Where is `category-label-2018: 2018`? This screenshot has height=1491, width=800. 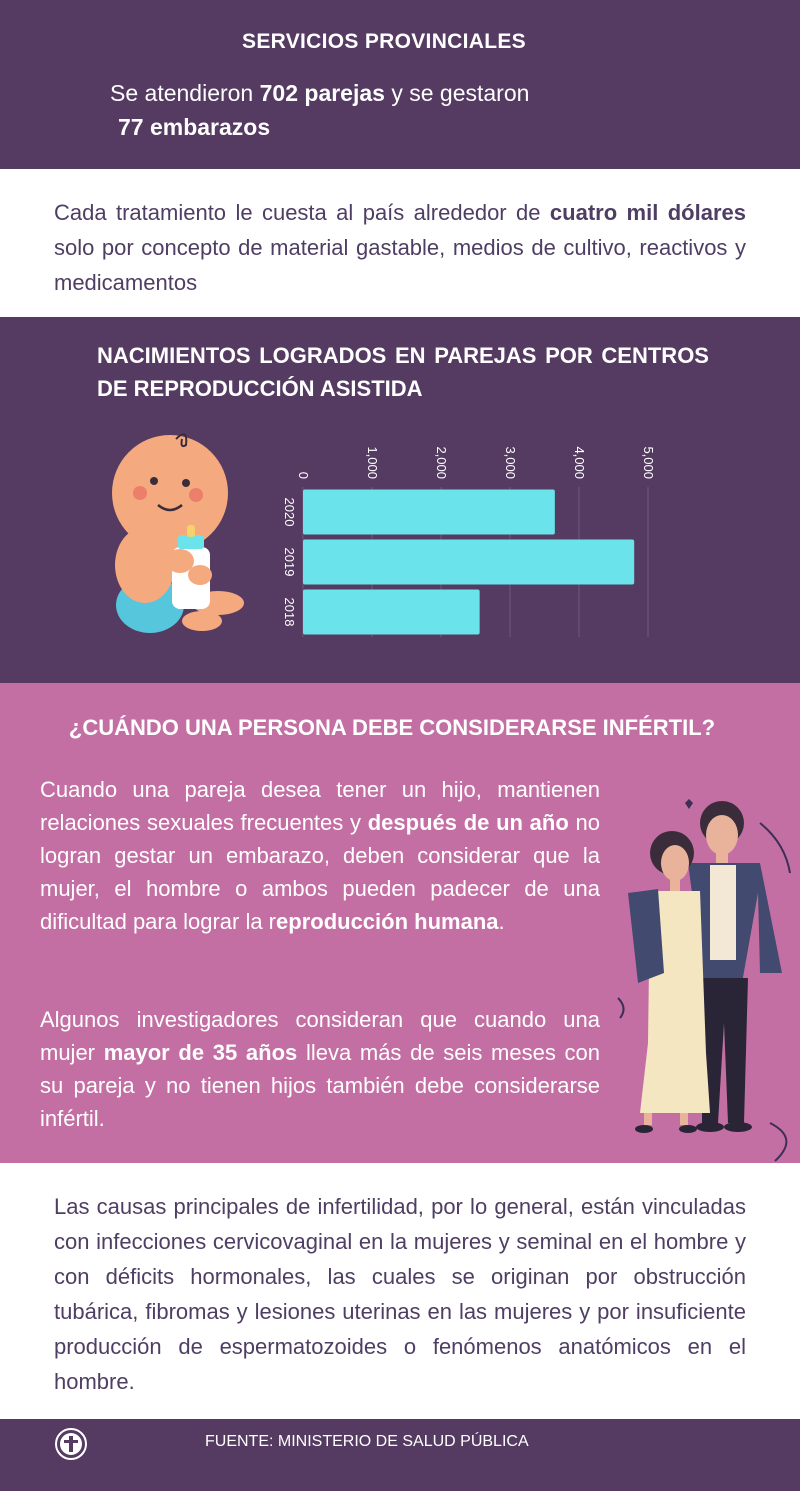 category-label-2018: 2018 is located at coordinates (289, 612).